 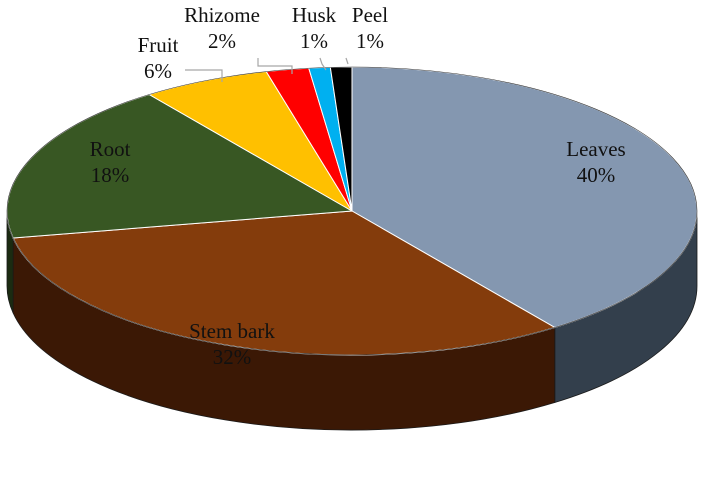 I want to click on slice-percent-leaves: 40%, so click(x=596, y=175).